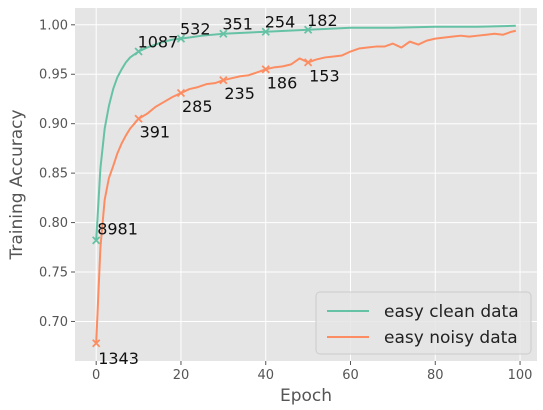  I want to click on y-tick-label: 0.95, so click(53, 75).